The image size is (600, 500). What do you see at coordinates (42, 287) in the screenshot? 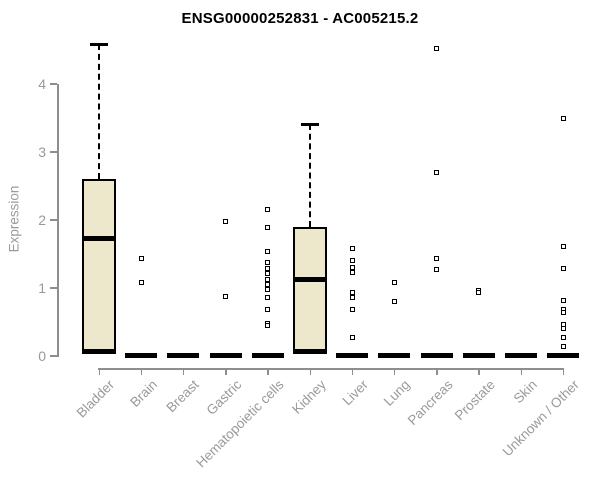
I see `y-tick-label: 1` at bounding box center [42, 287].